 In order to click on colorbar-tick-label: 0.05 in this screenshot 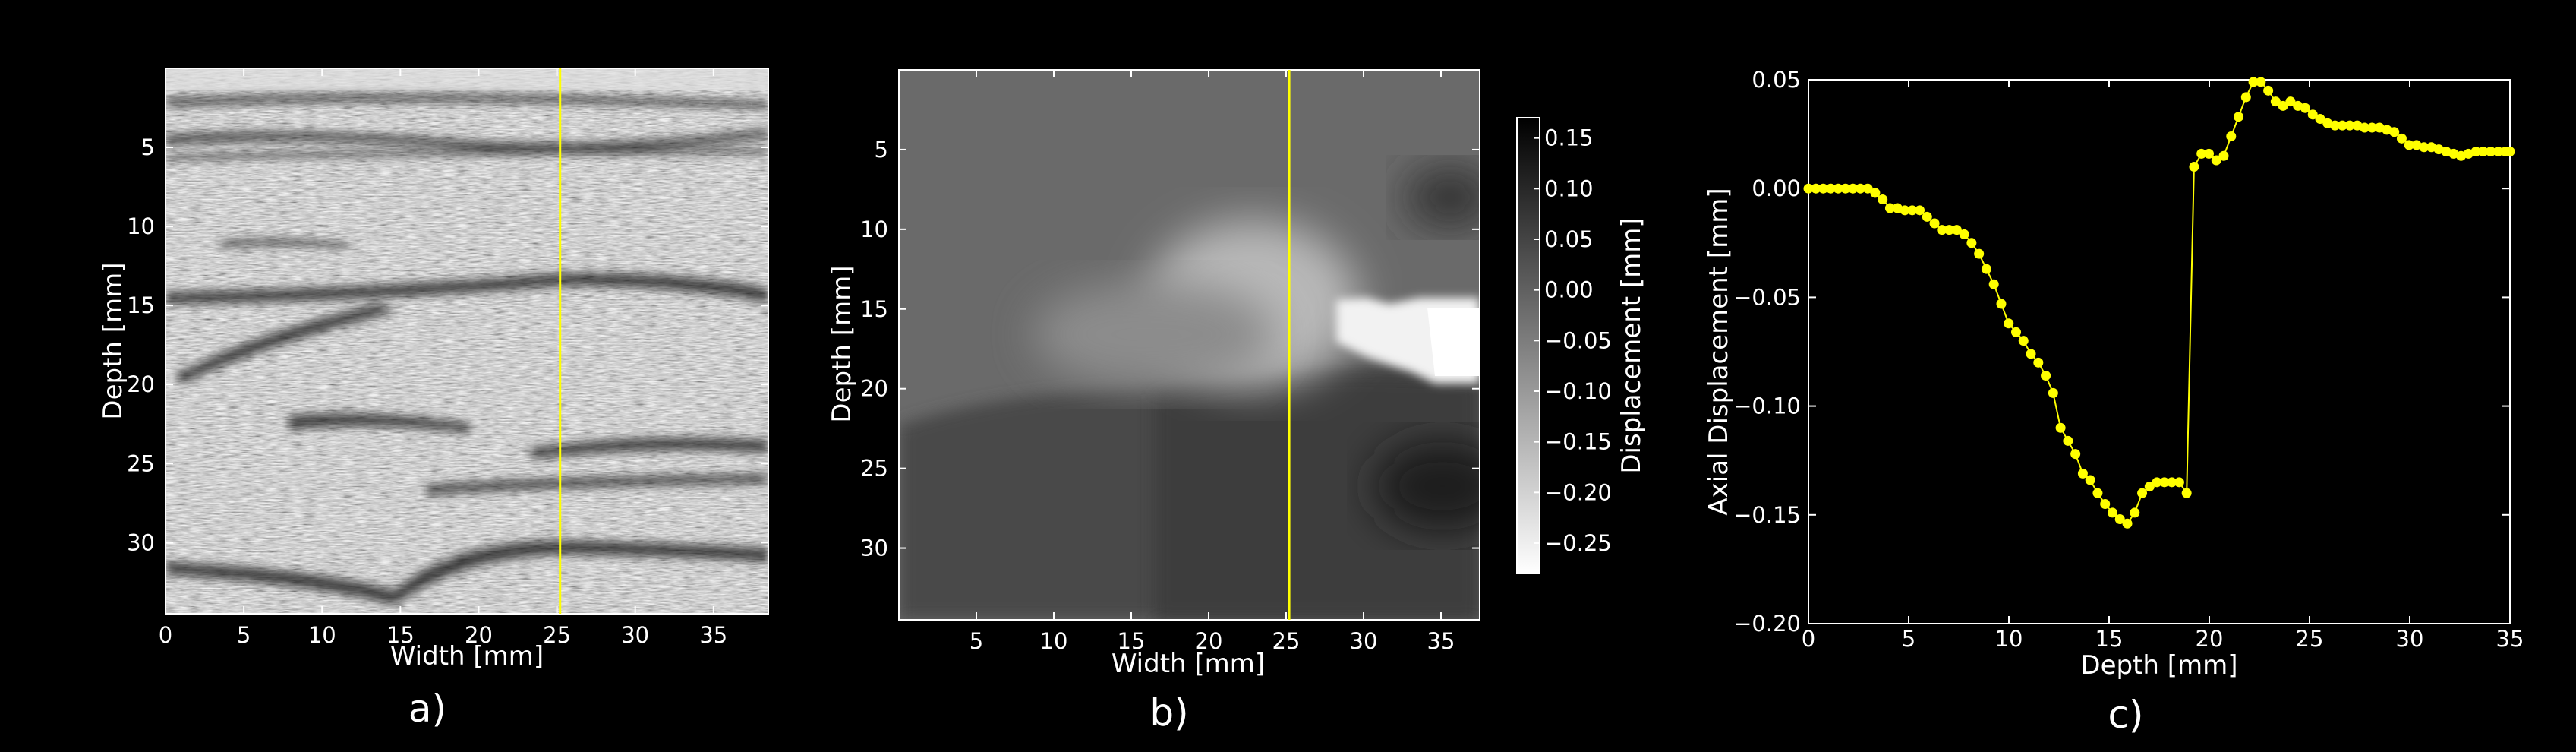, I will do `click(1569, 239)`.